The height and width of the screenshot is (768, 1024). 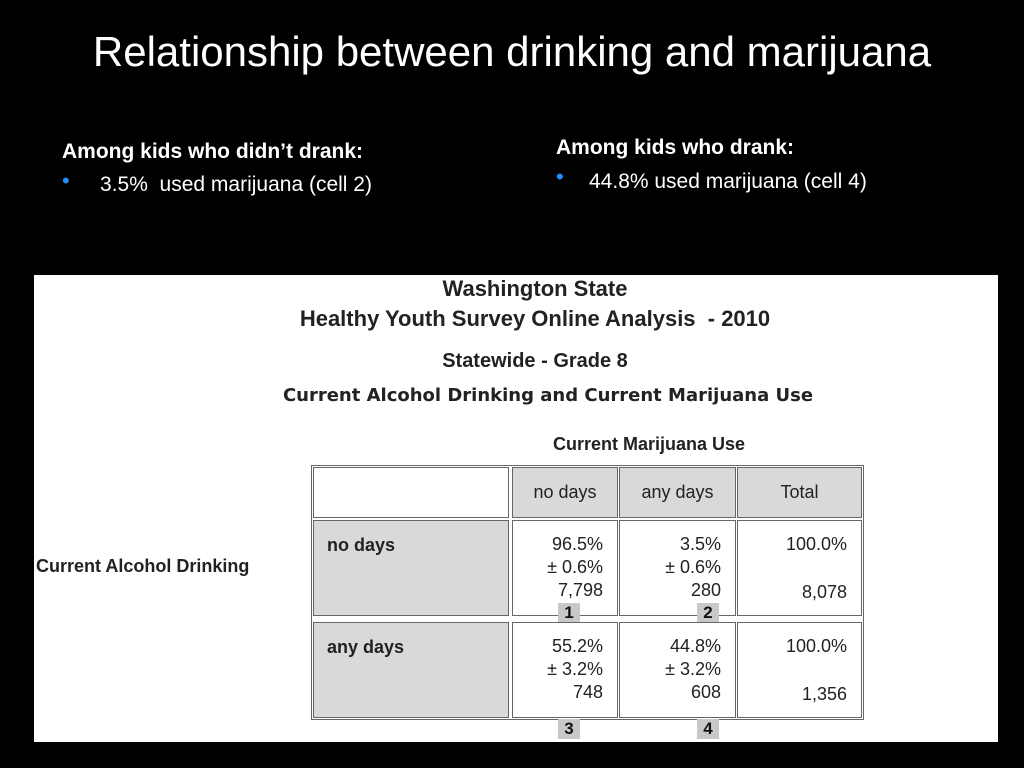 What do you see at coordinates (677, 492) in the screenshot?
I see `column-header: any days` at bounding box center [677, 492].